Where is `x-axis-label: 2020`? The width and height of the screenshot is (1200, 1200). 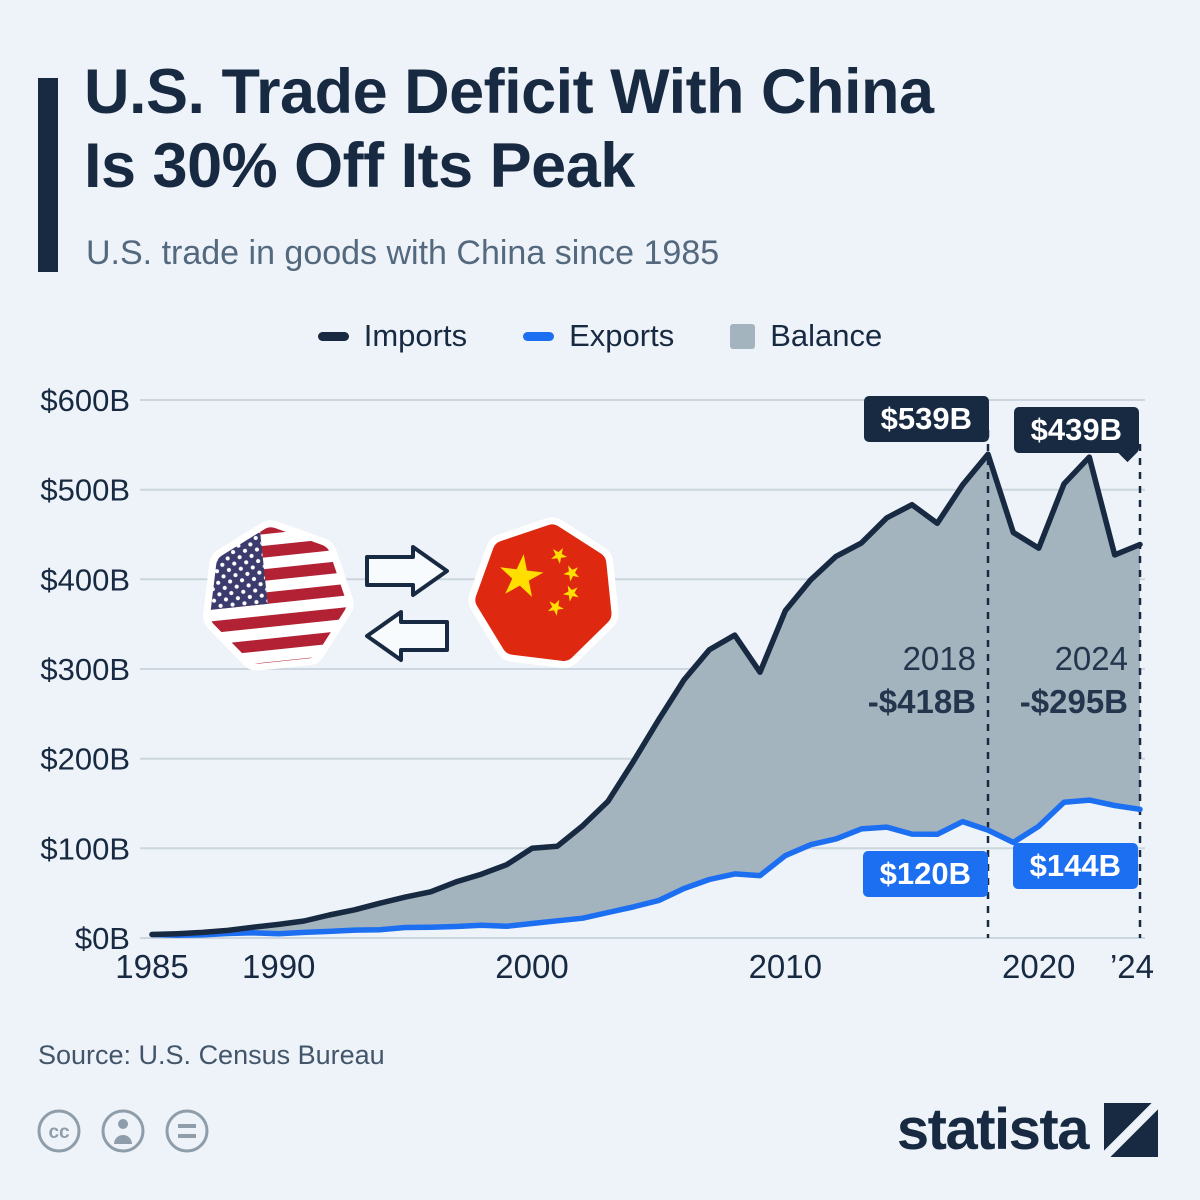
x-axis-label: 2020 is located at coordinates (1038, 966).